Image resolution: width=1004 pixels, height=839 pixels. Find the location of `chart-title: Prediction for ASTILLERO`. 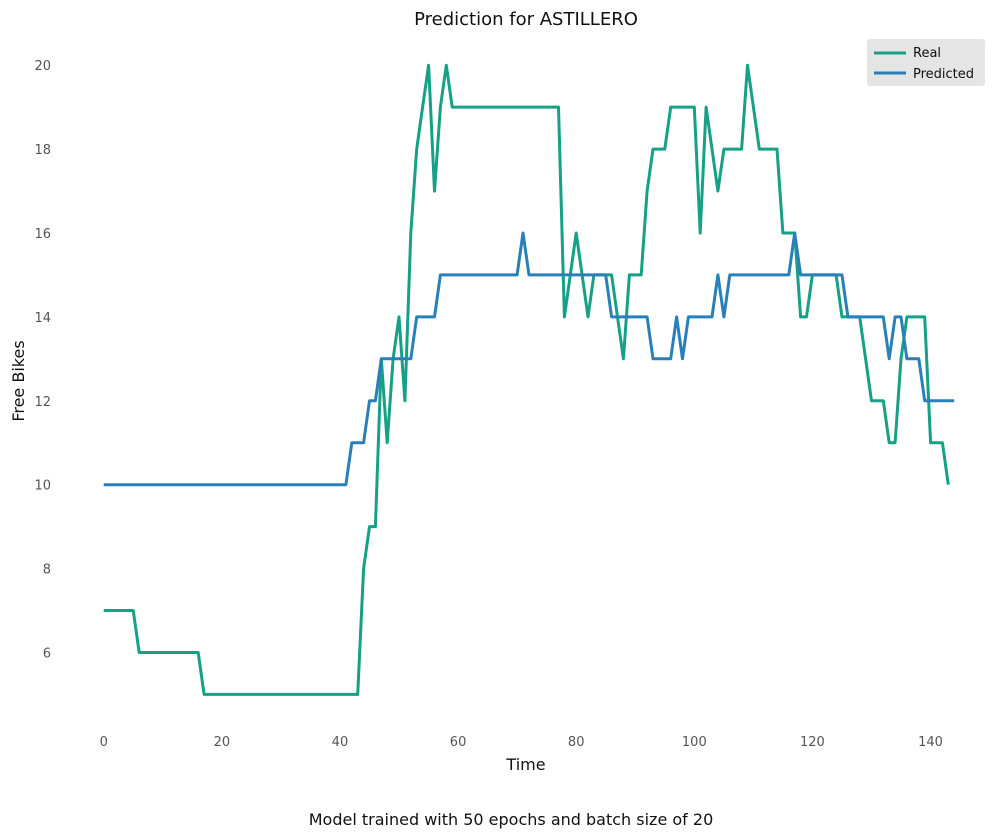

chart-title: Prediction for ASTILLERO is located at coordinates (526, 19).